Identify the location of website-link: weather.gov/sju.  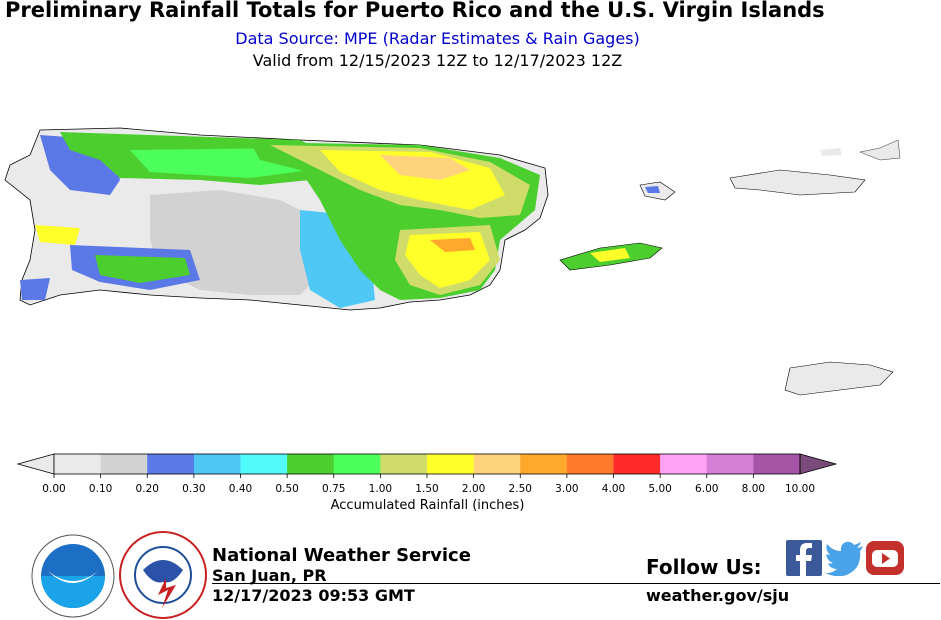
(718, 595).